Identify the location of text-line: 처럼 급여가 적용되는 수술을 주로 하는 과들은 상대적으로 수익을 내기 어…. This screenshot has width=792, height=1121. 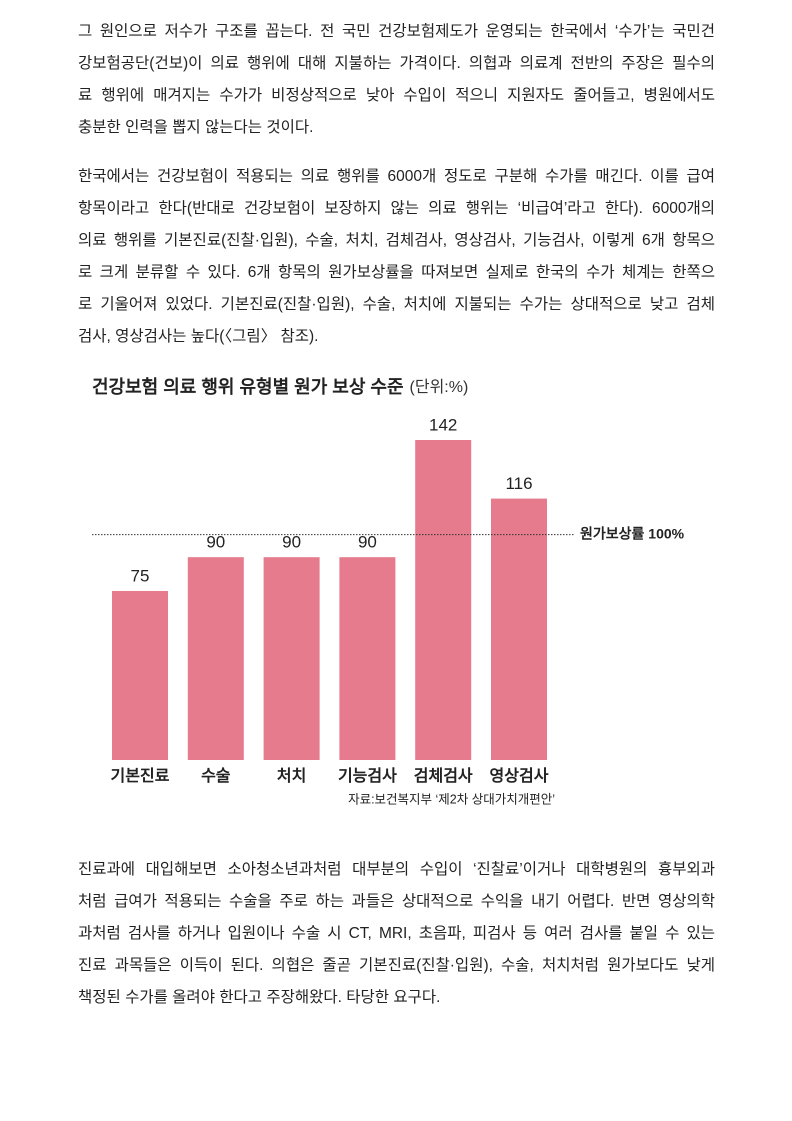
(396, 901).